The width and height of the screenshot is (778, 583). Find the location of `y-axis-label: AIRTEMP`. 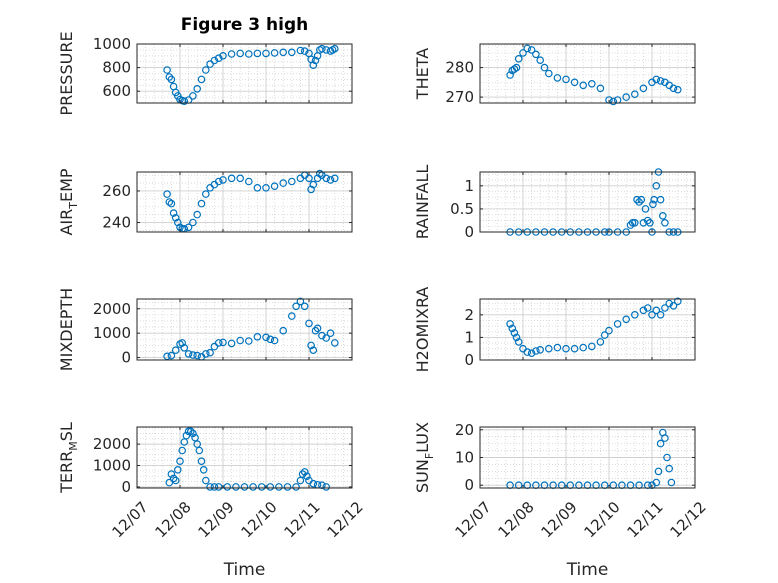

y-axis-label: AIRTEMP is located at coordinates (68, 201).